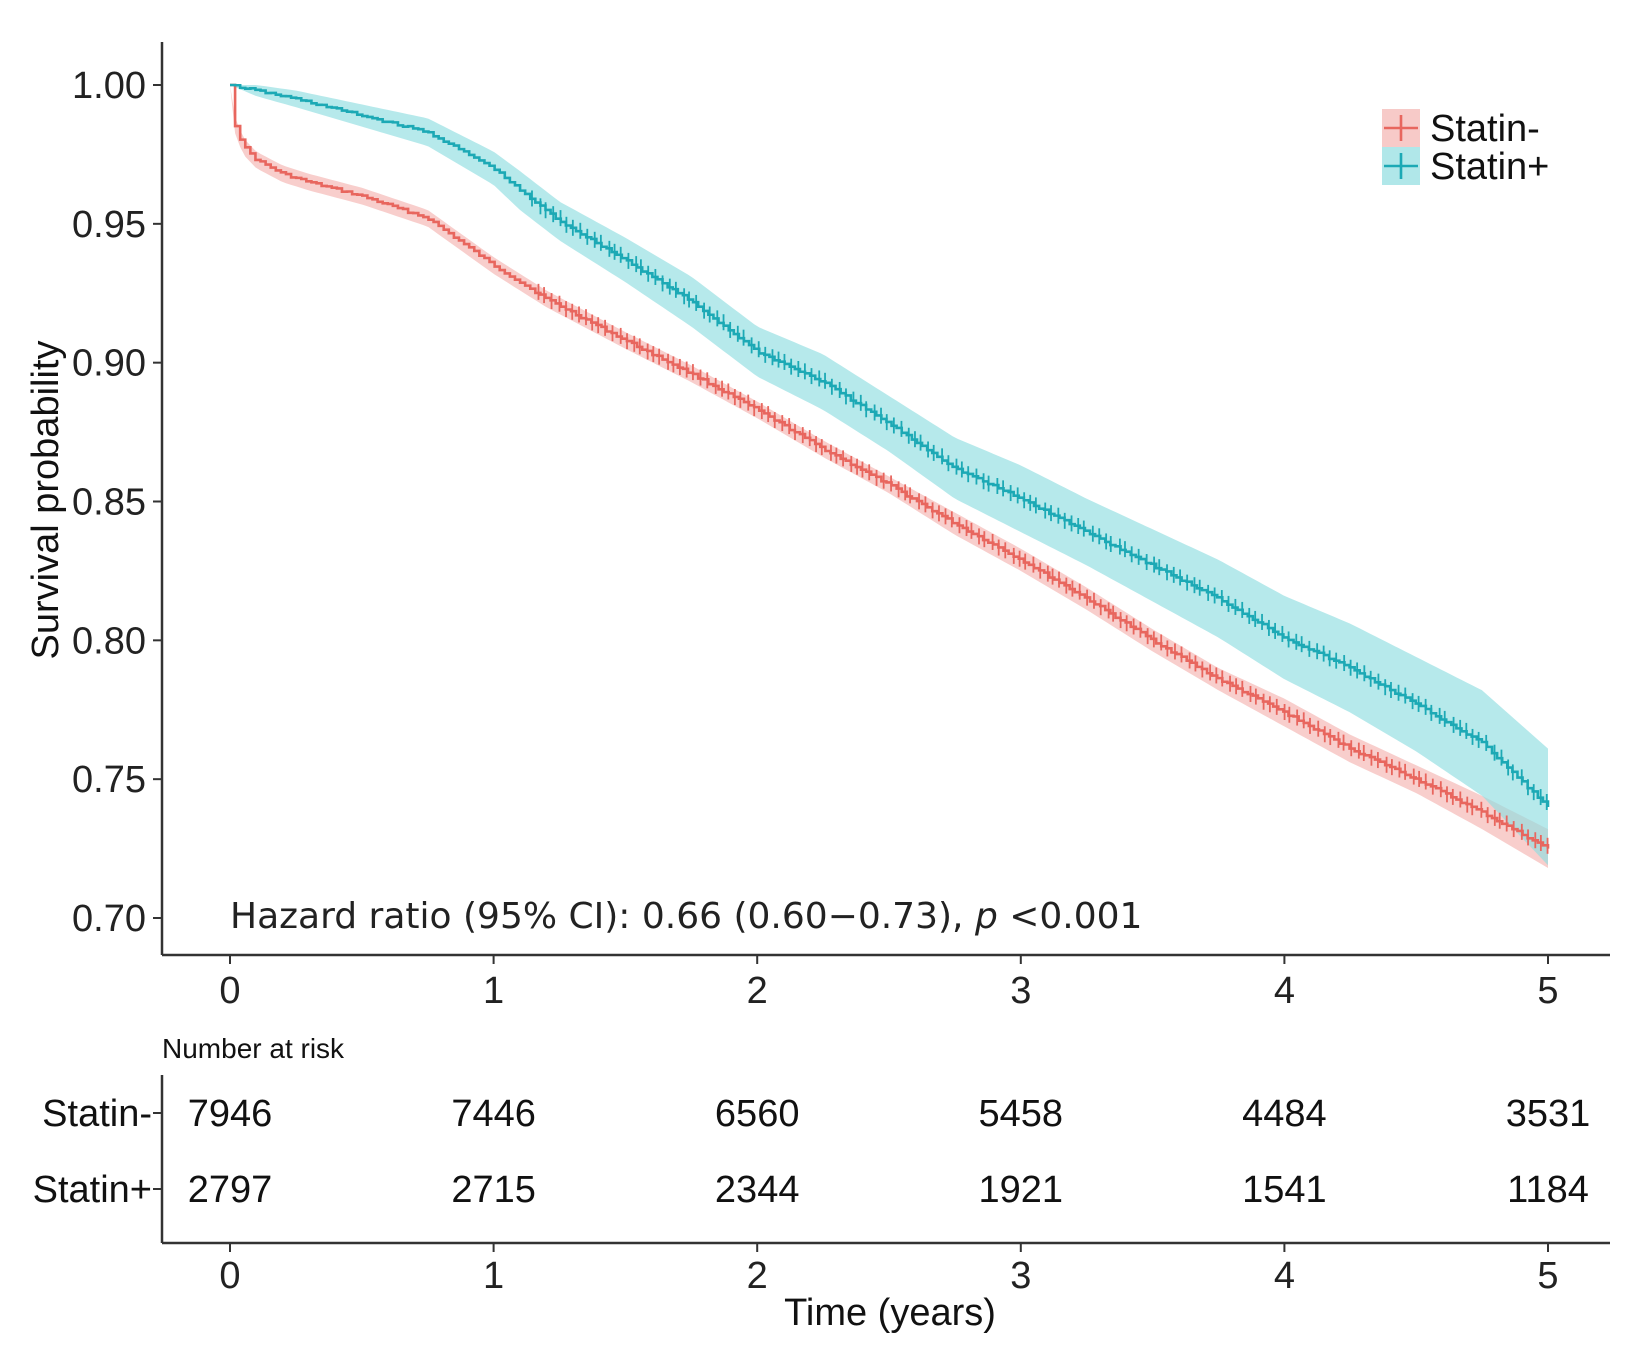 The width and height of the screenshot is (1633, 1352). Describe the element at coordinates (1284, 1190) in the screenshot. I see `risk-cell: 1541` at that location.